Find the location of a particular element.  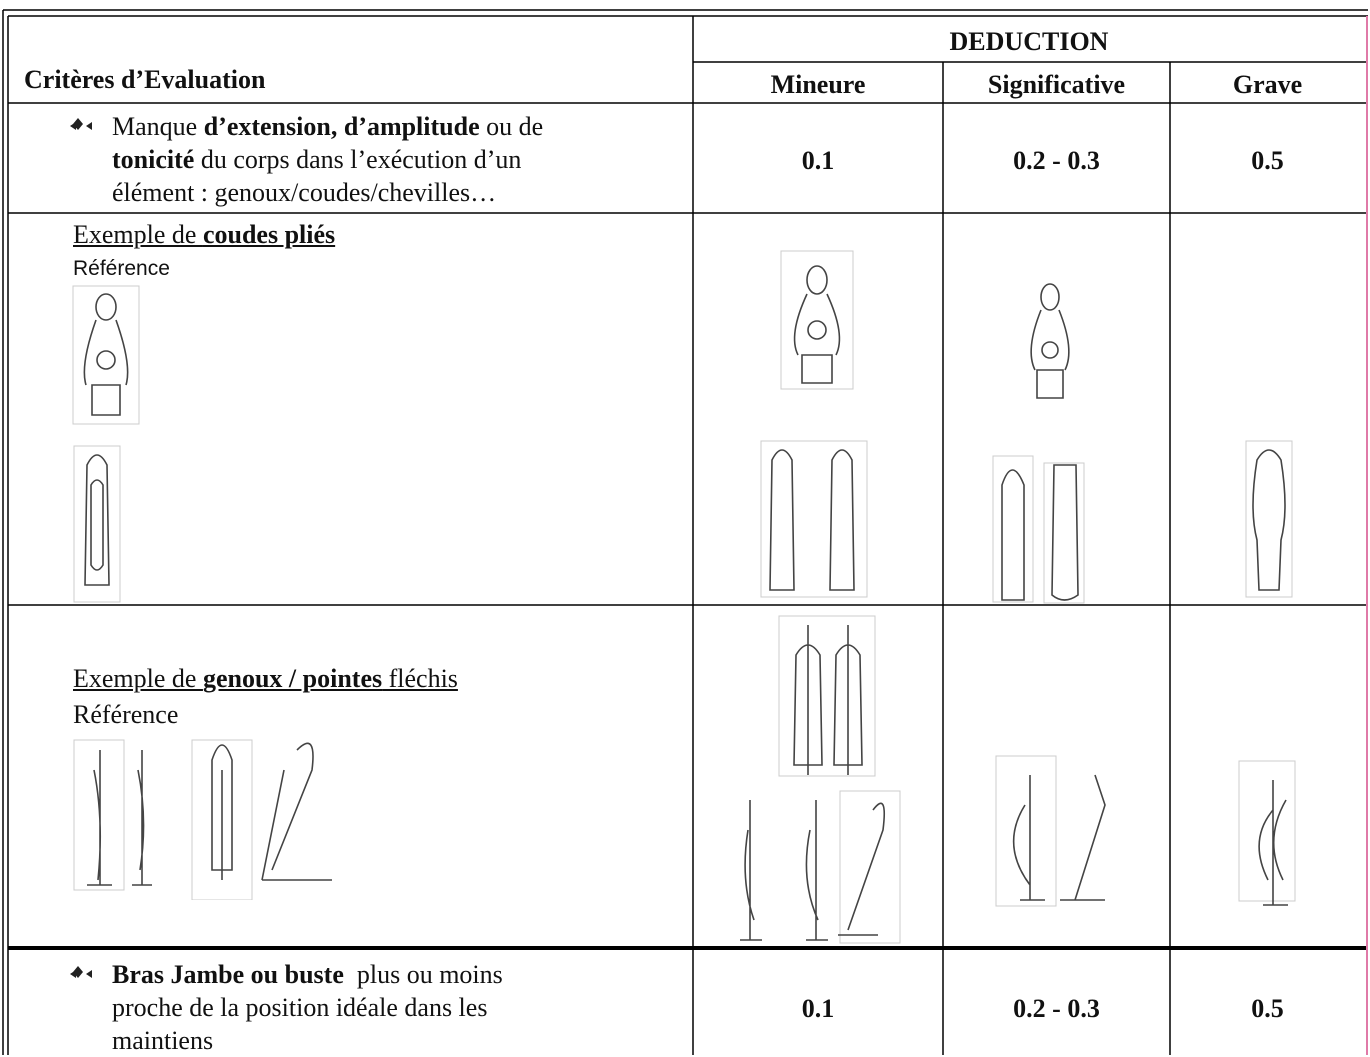

text: du corps dans l’exécution d’un is located at coordinates (358, 159).